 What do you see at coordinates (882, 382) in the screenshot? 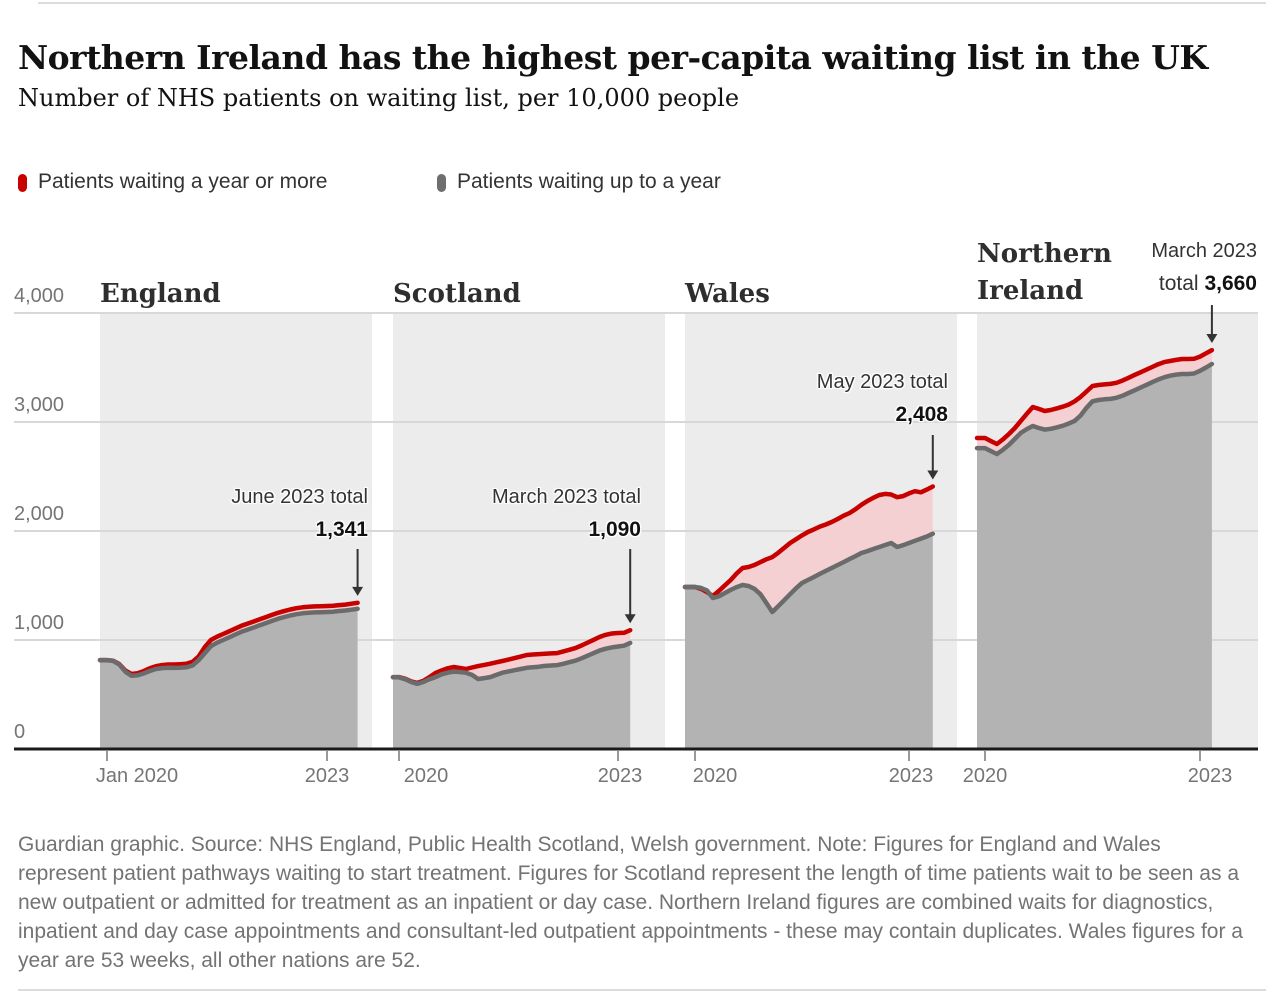
I see `annotation-line1: May 2023 total` at bounding box center [882, 382].